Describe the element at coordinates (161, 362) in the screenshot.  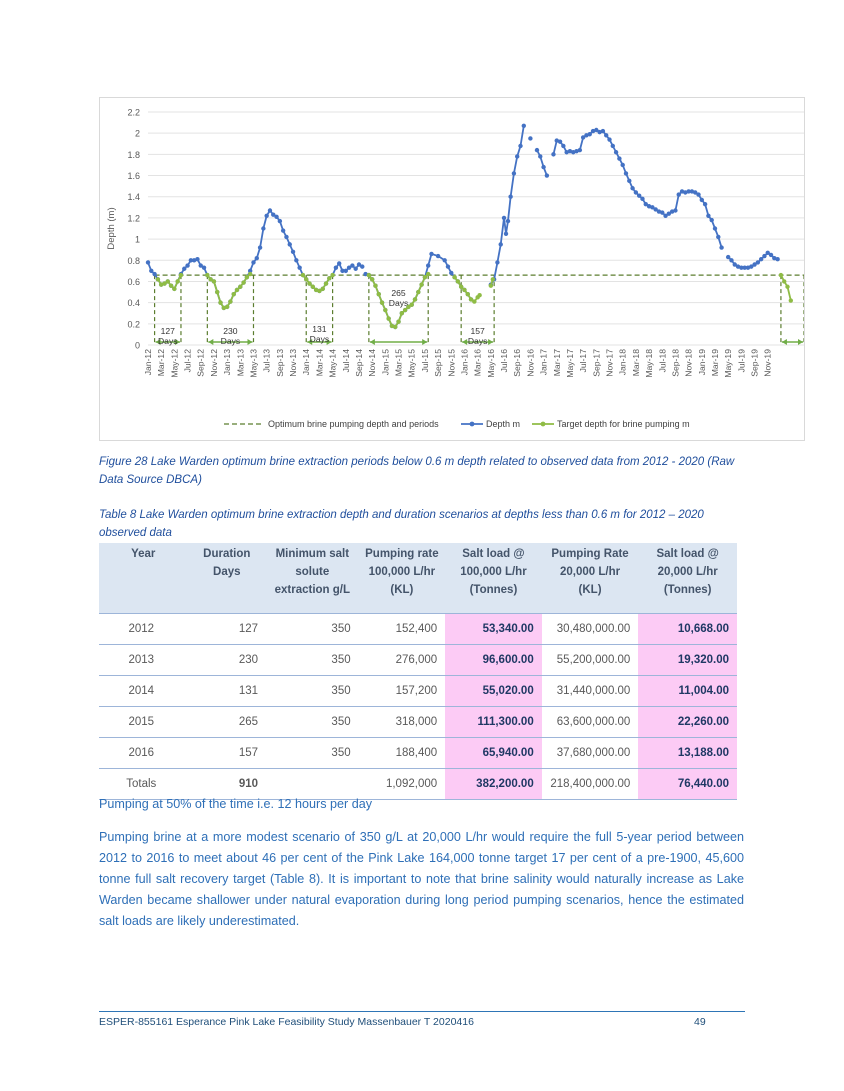
I see `x-tick-label: Mar-12` at that location.